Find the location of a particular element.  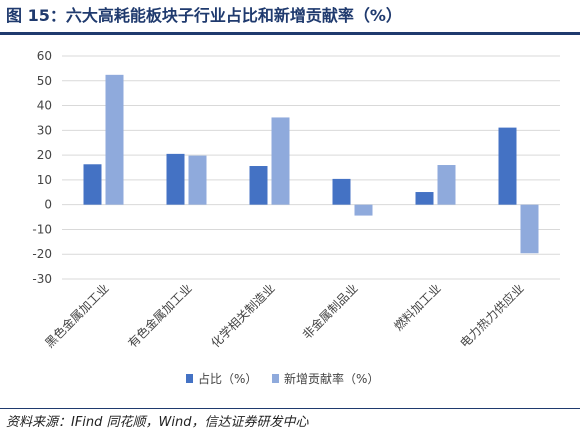

y-tick-label: 60 is located at coordinates (44, 56).